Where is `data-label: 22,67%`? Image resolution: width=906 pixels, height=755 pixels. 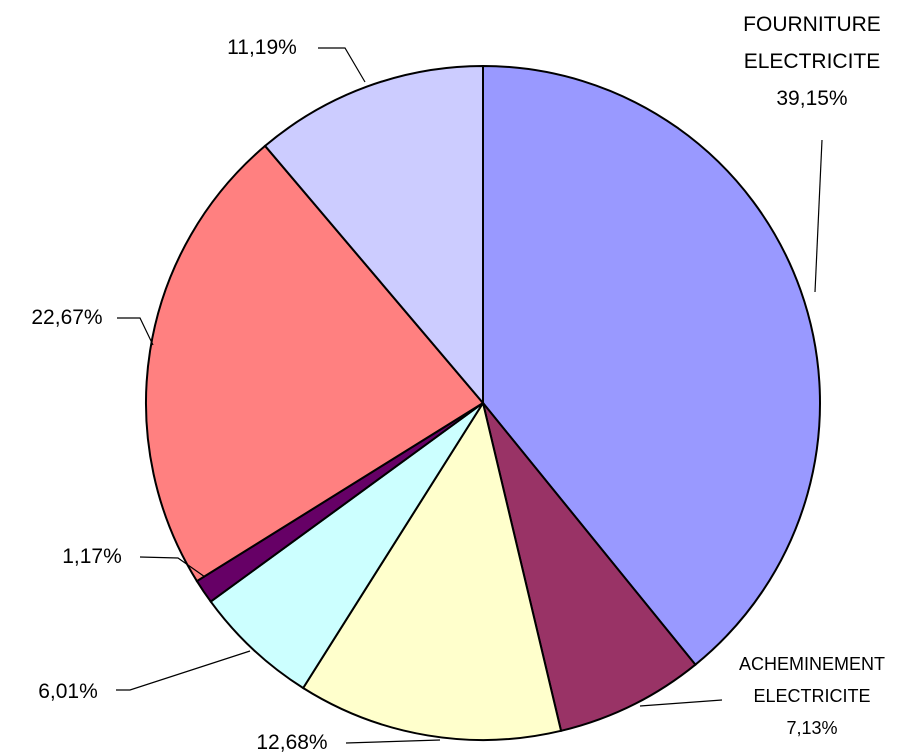
data-label: 22,67% is located at coordinates (66, 317).